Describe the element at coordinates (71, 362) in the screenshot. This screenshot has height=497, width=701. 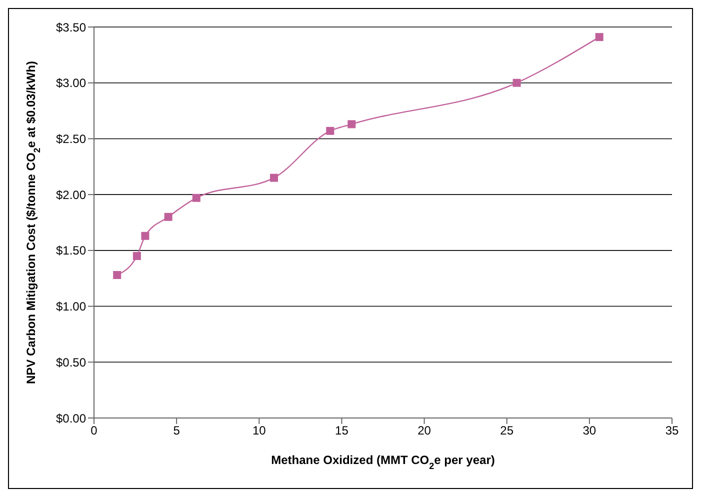
I see `y-tick-label: $0.50` at that location.